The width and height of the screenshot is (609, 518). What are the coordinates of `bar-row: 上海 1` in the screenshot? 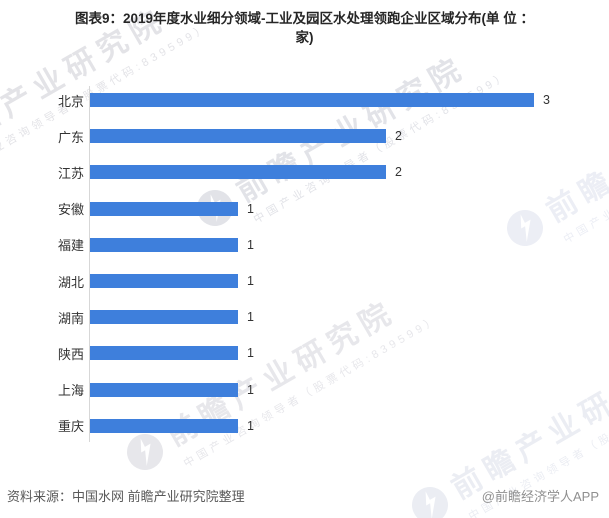 It's located at (304, 390).